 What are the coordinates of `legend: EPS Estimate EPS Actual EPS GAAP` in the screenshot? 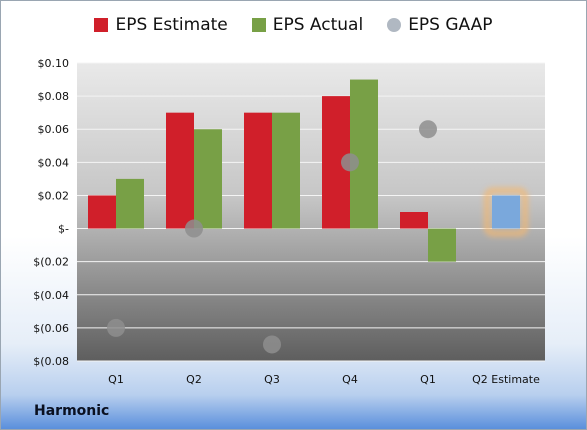 It's located at (293, 25).